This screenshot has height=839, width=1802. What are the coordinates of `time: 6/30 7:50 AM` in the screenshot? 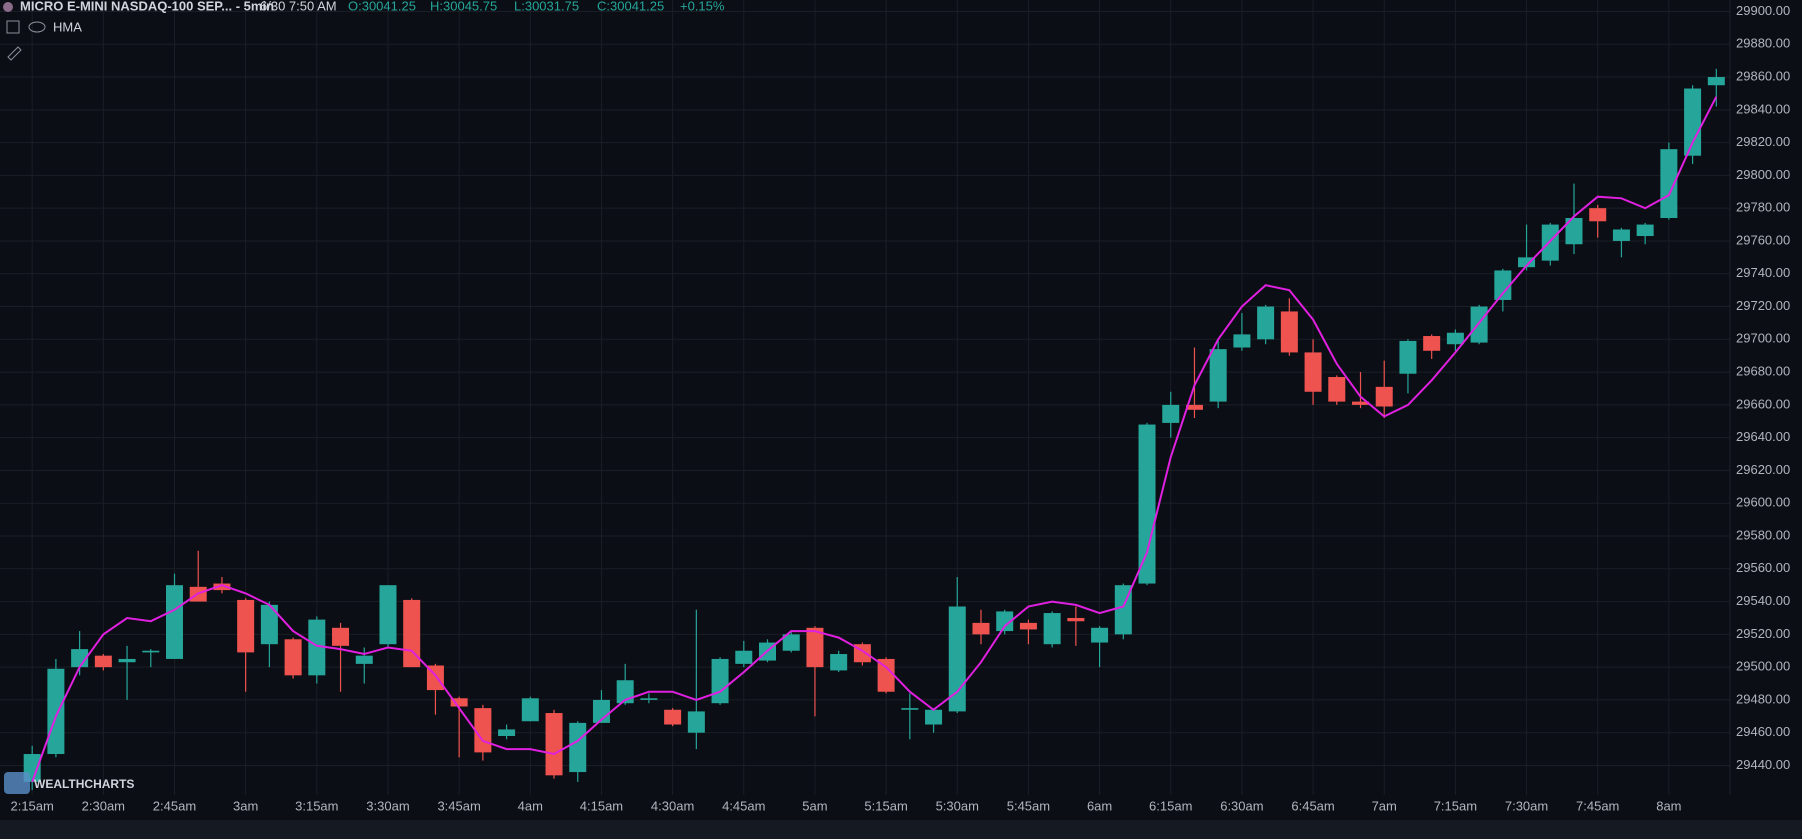 It's located at (298, 6).